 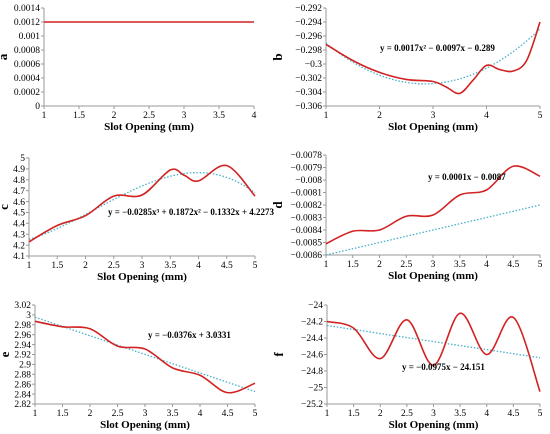 I want to click on y-tick-label: 0.0004, so click(x=27, y=79).